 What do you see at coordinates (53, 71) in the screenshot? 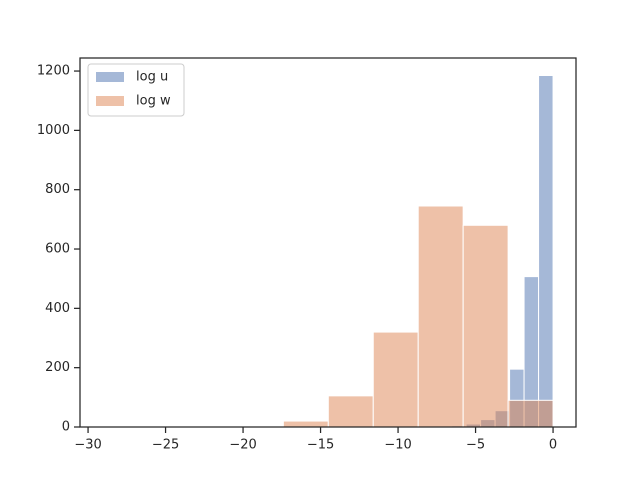
I see `y-tick-label: 1200` at bounding box center [53, 71].